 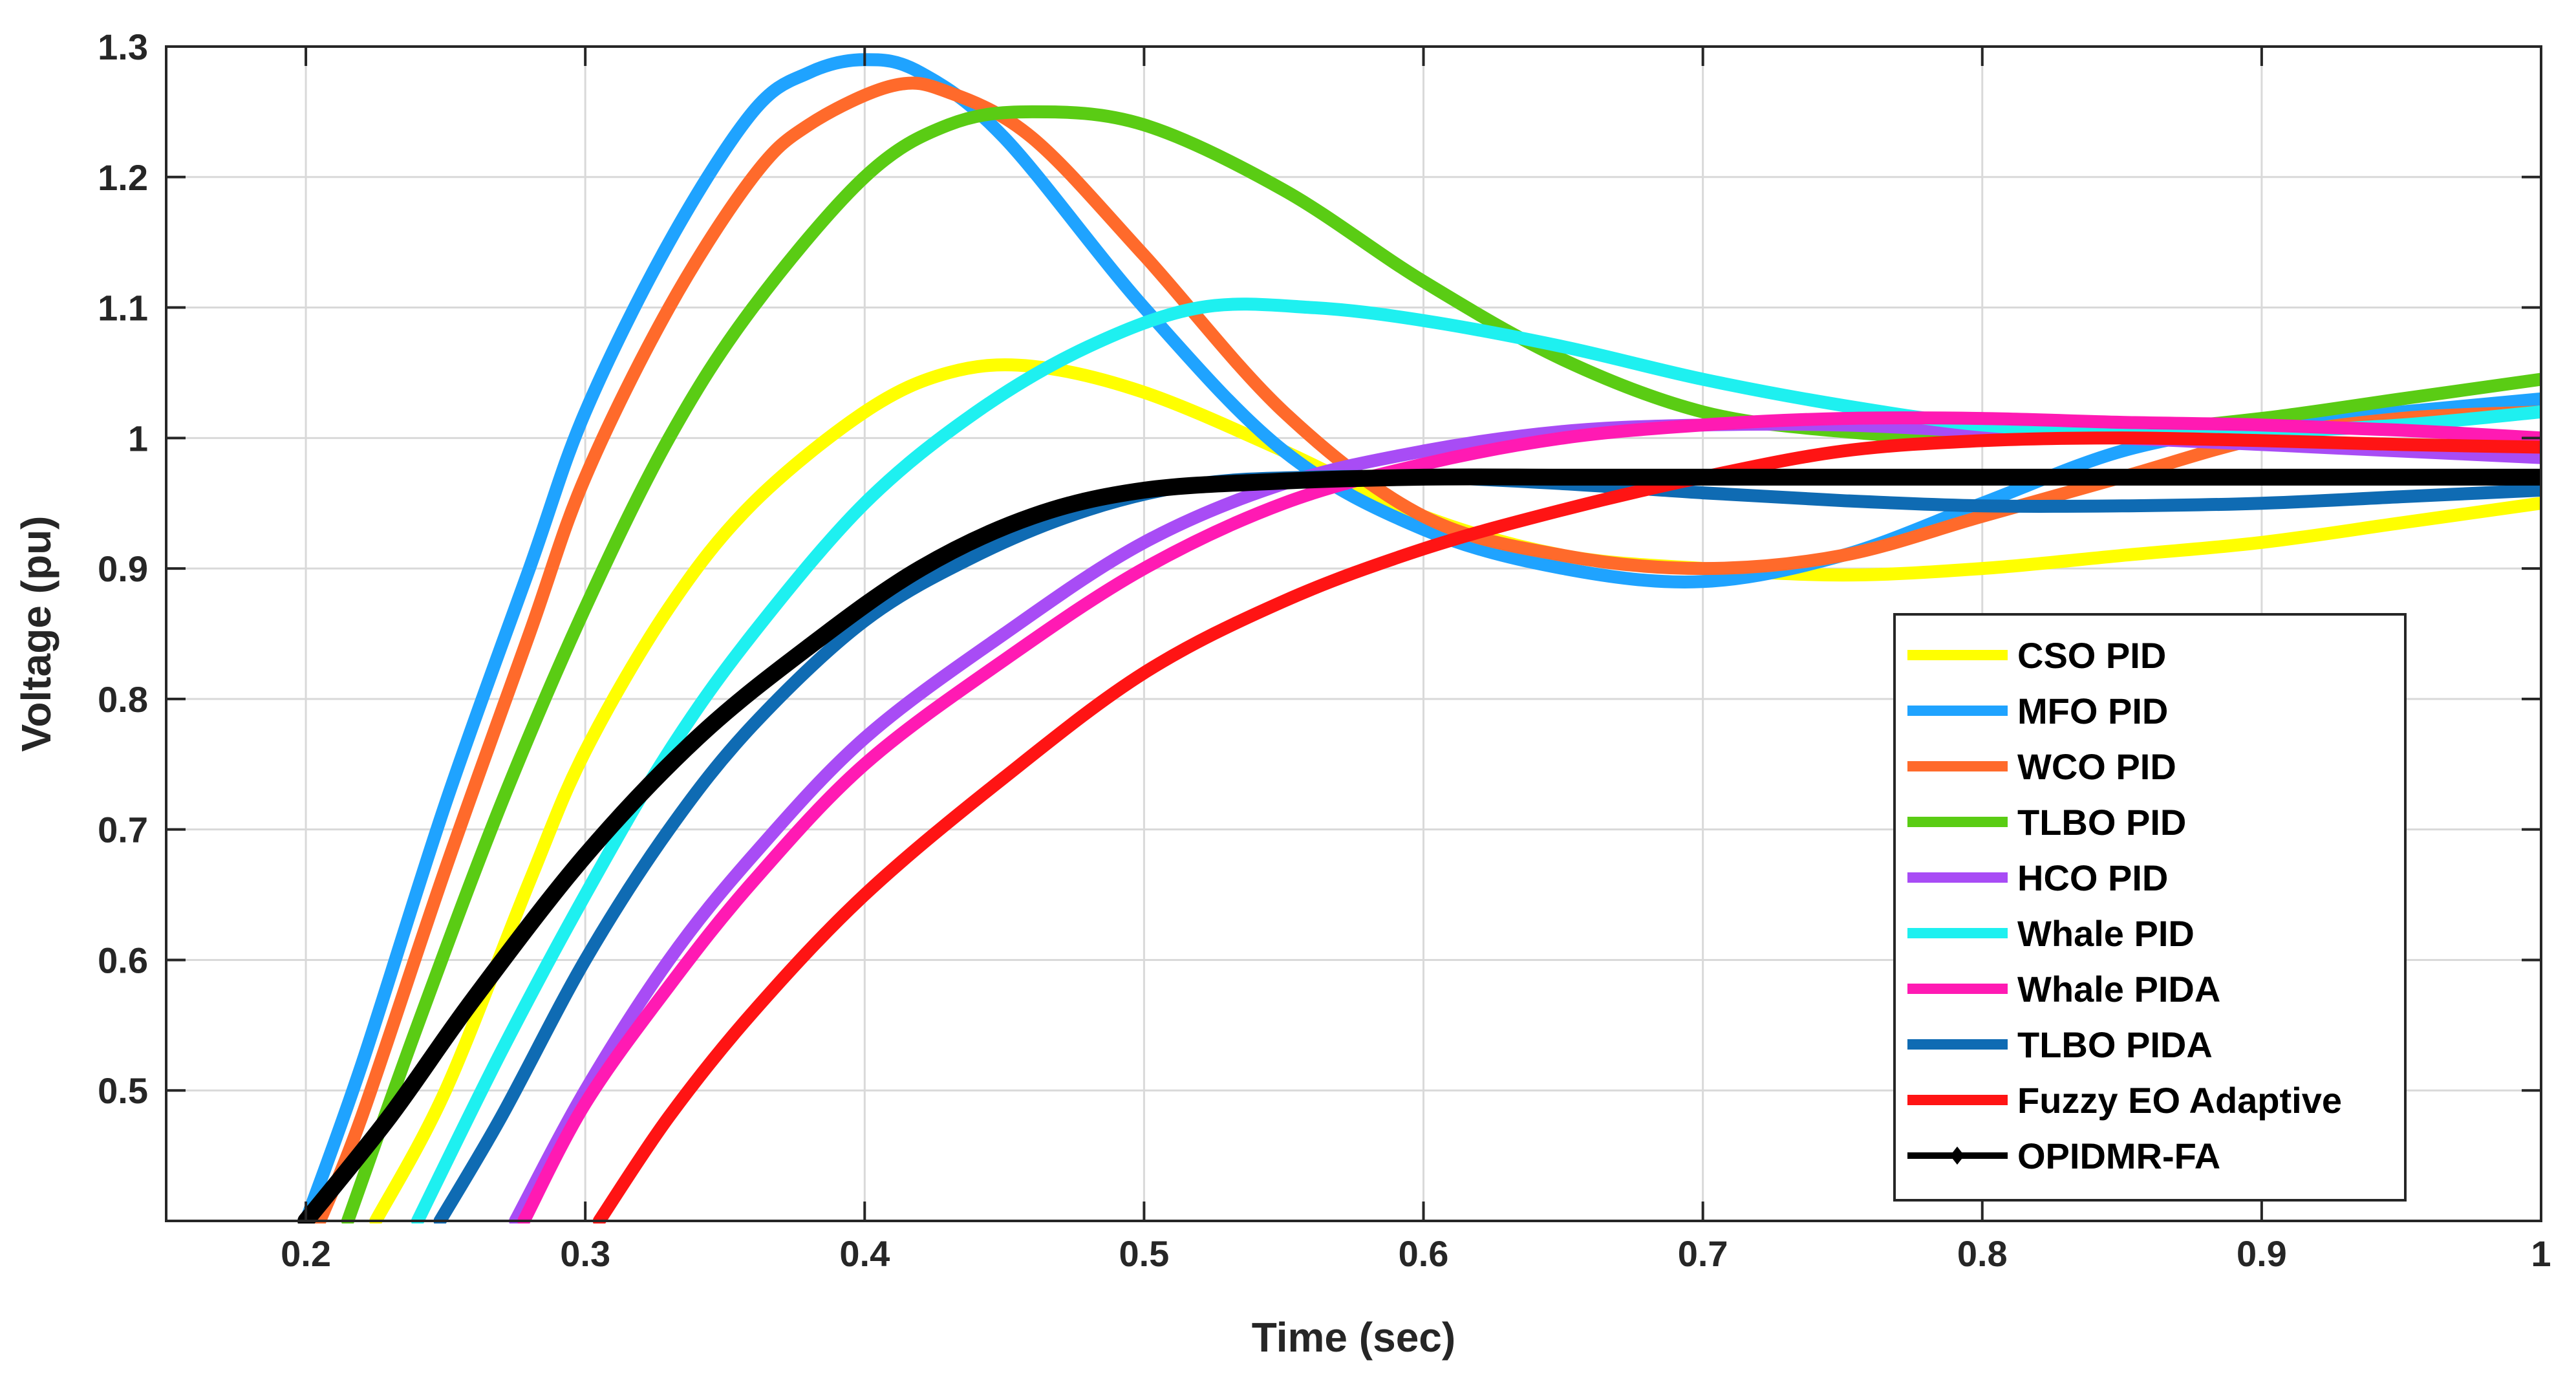 What do you see at coordinates (306, 1253) in the screenshot?
I see `x-tick-label: 0.2` at bounding box center [306, 1253].